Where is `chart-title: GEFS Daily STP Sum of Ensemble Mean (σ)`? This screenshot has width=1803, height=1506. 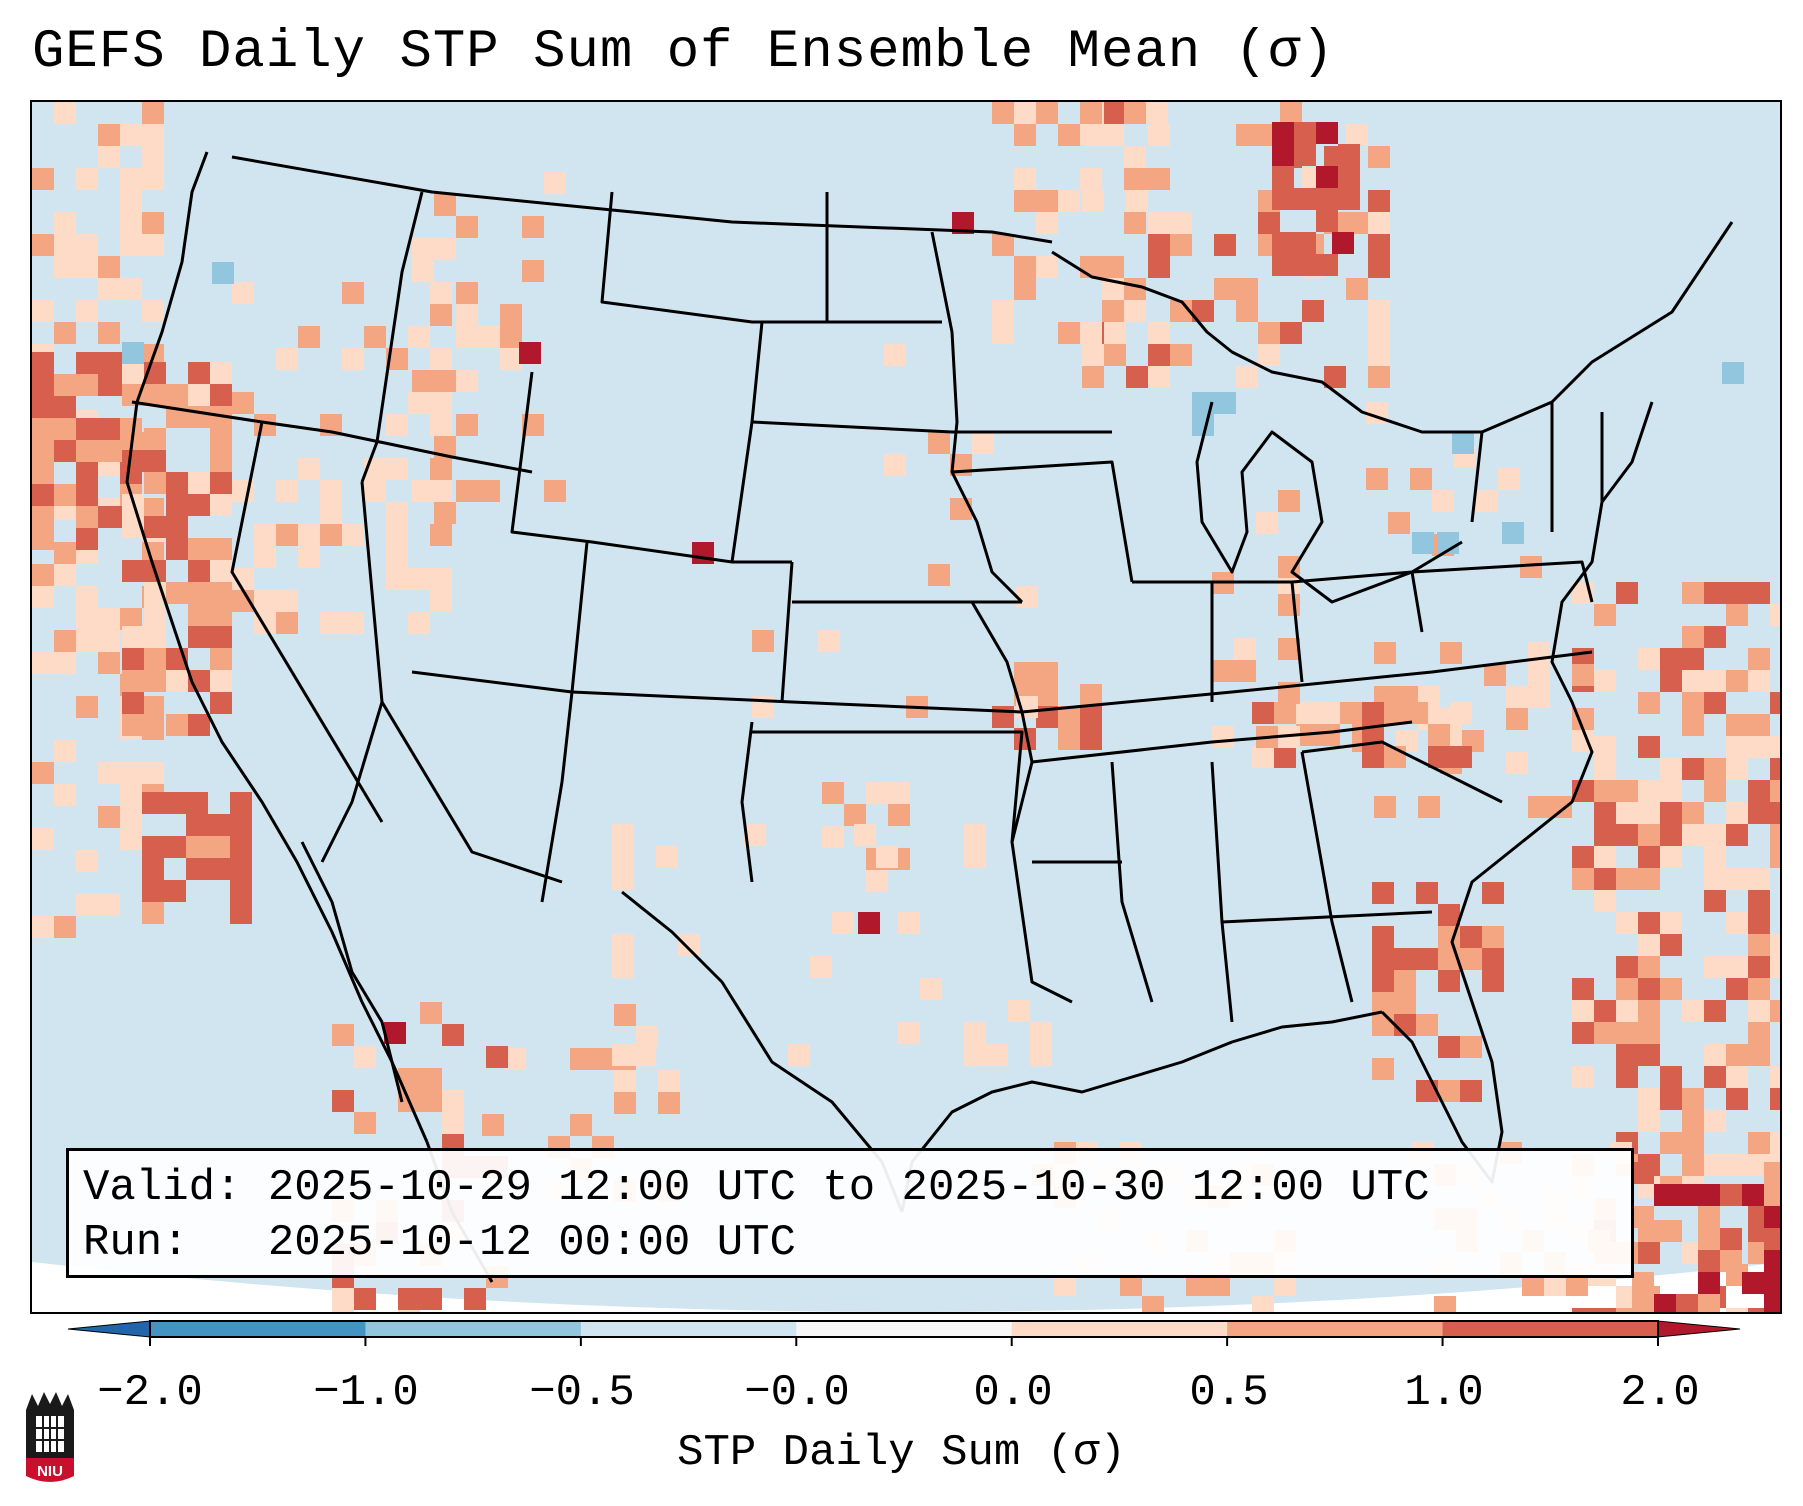
chart-title: GEFS Daily STP Sum of Ensemble Mean (σ) is located at coordinates (683, 52).